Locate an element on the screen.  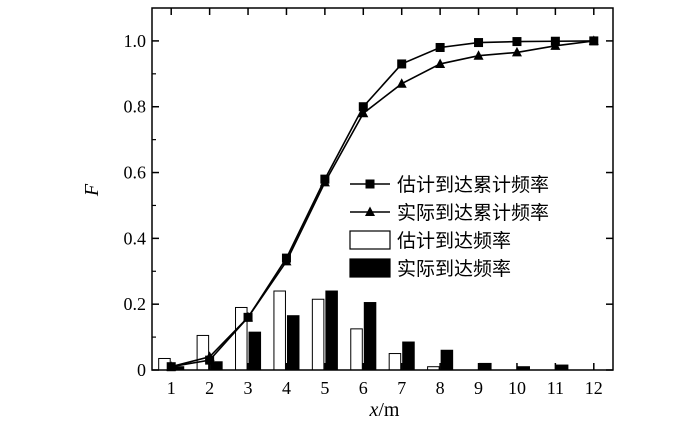
bars-layer is located at coordinates (363, 330).